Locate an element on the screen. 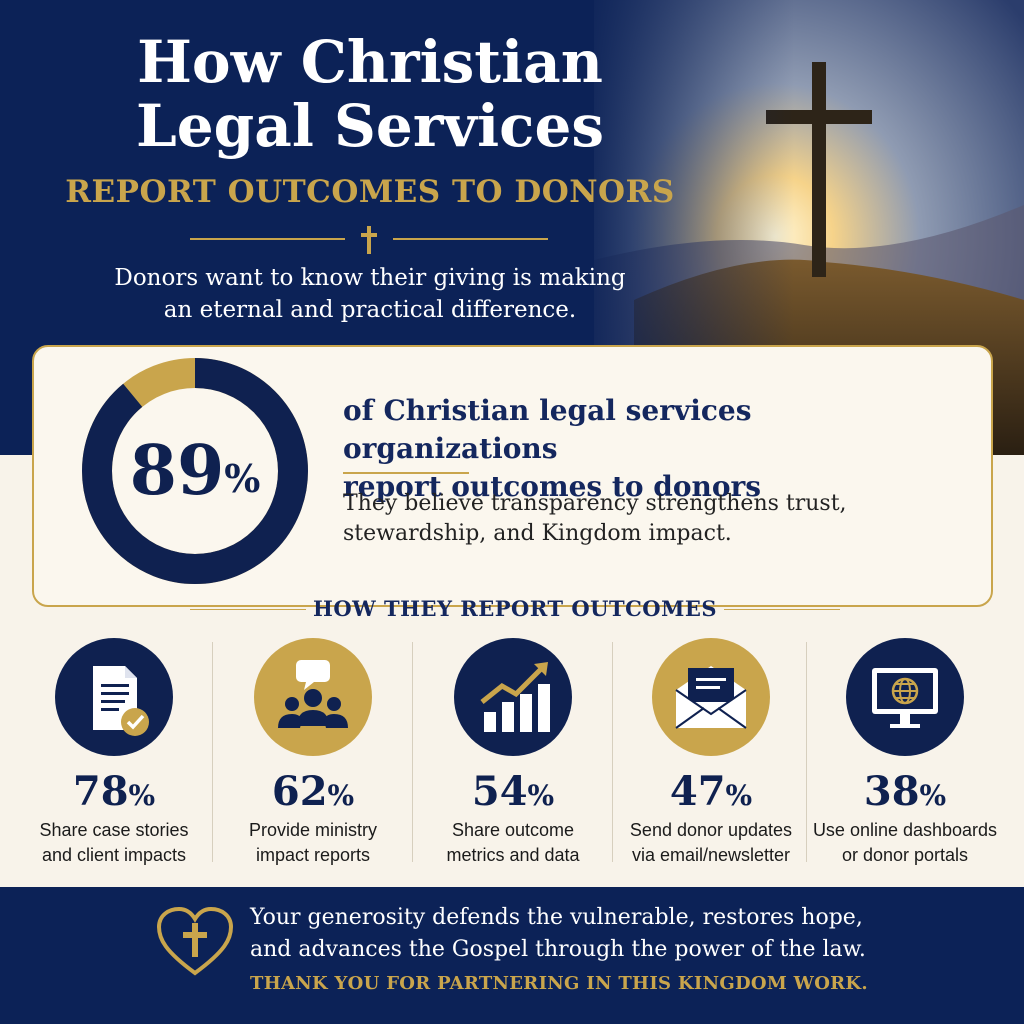 This screenshot has height=1024, width=1024. section-title: HOW THEY REPORT OUTCOMES is located at coordinates (515, 608).